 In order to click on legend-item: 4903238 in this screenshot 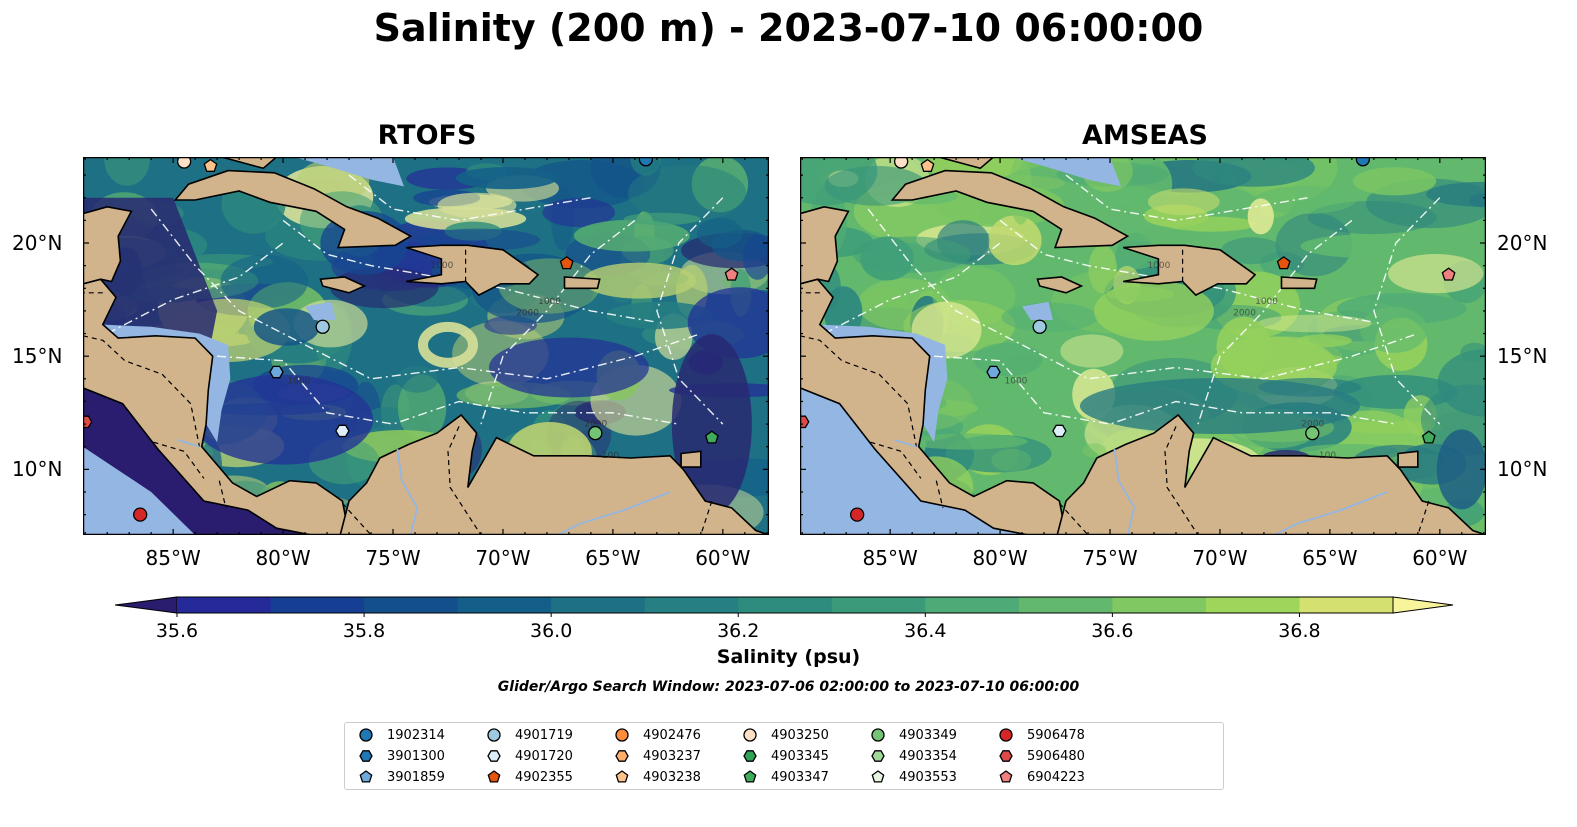, I will do `click(657, 777)`.